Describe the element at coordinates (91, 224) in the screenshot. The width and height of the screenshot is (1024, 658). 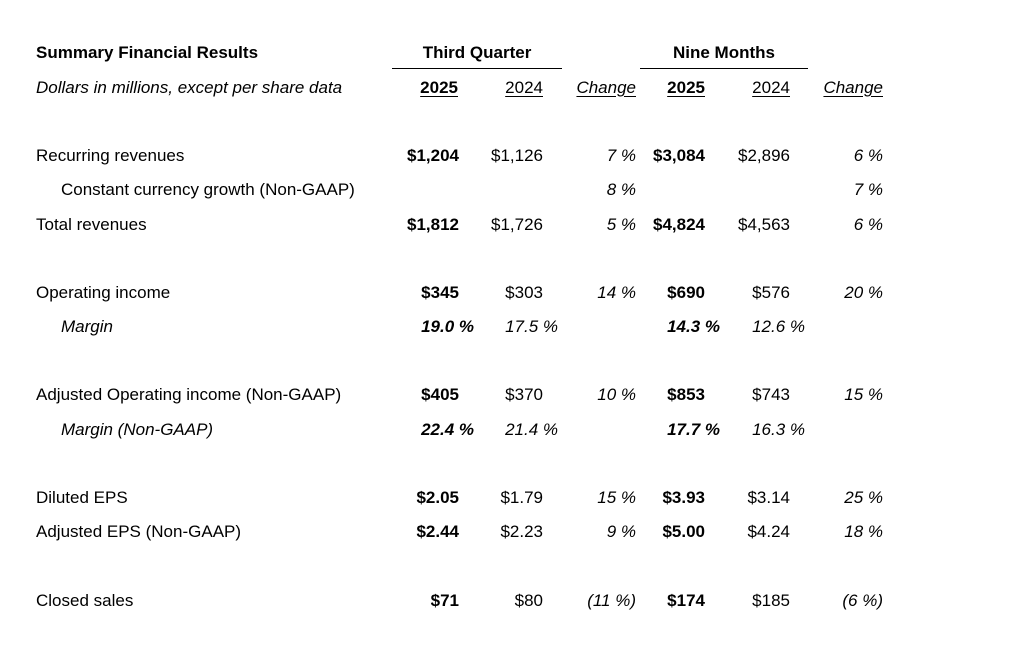
I see `row-label: Total revenues` at that location.